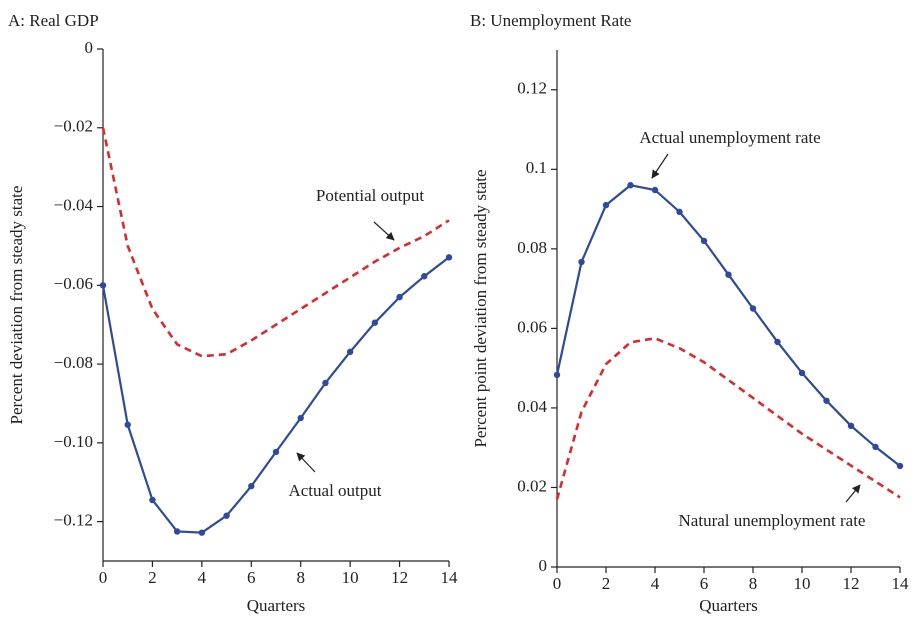 This screenshot has width=916, height=625. Describe the element at coordinates (53, 20) in the screenshot. I see `panel-title: A: Real GDP` at that location.